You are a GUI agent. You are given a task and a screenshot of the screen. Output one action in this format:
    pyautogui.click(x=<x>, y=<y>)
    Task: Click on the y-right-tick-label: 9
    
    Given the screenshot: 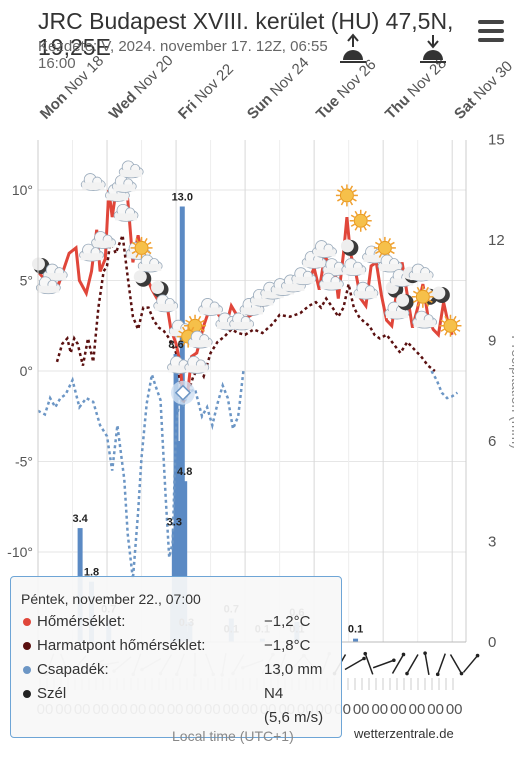 What is the action you would take?
    pyautogui.click(x=492, y=341)
    